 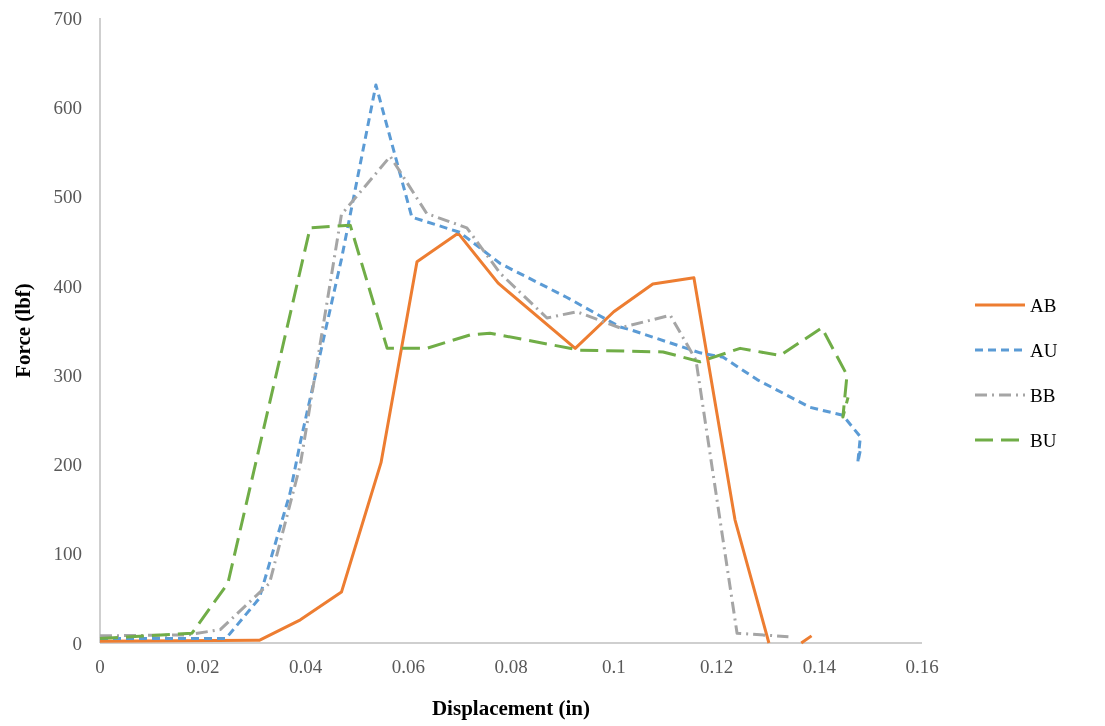 What do you see at coordinates (1043, 305) in the screenshot?
I see `legend-label: AB` at bounding box center [1043, 305].